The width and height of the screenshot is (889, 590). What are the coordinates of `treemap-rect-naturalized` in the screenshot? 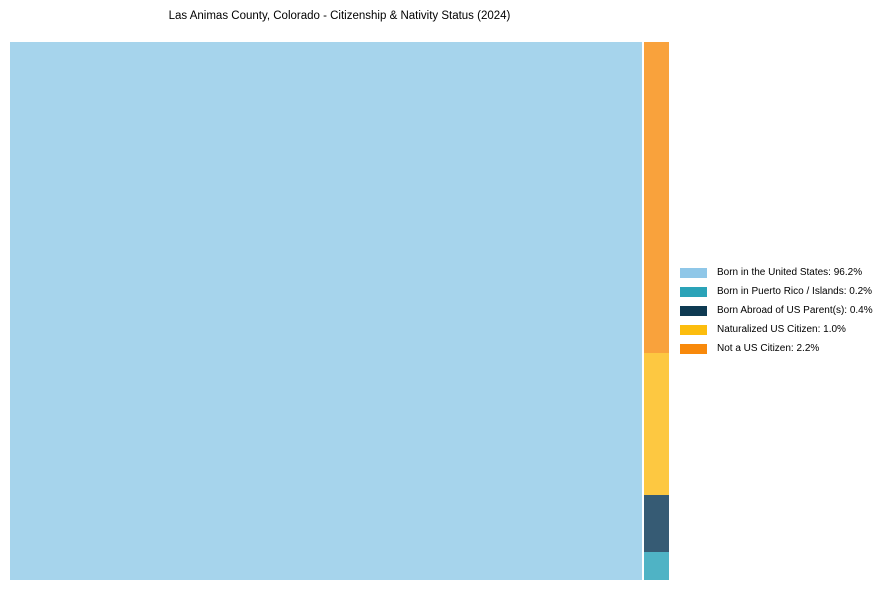 It's located at (656, 424).